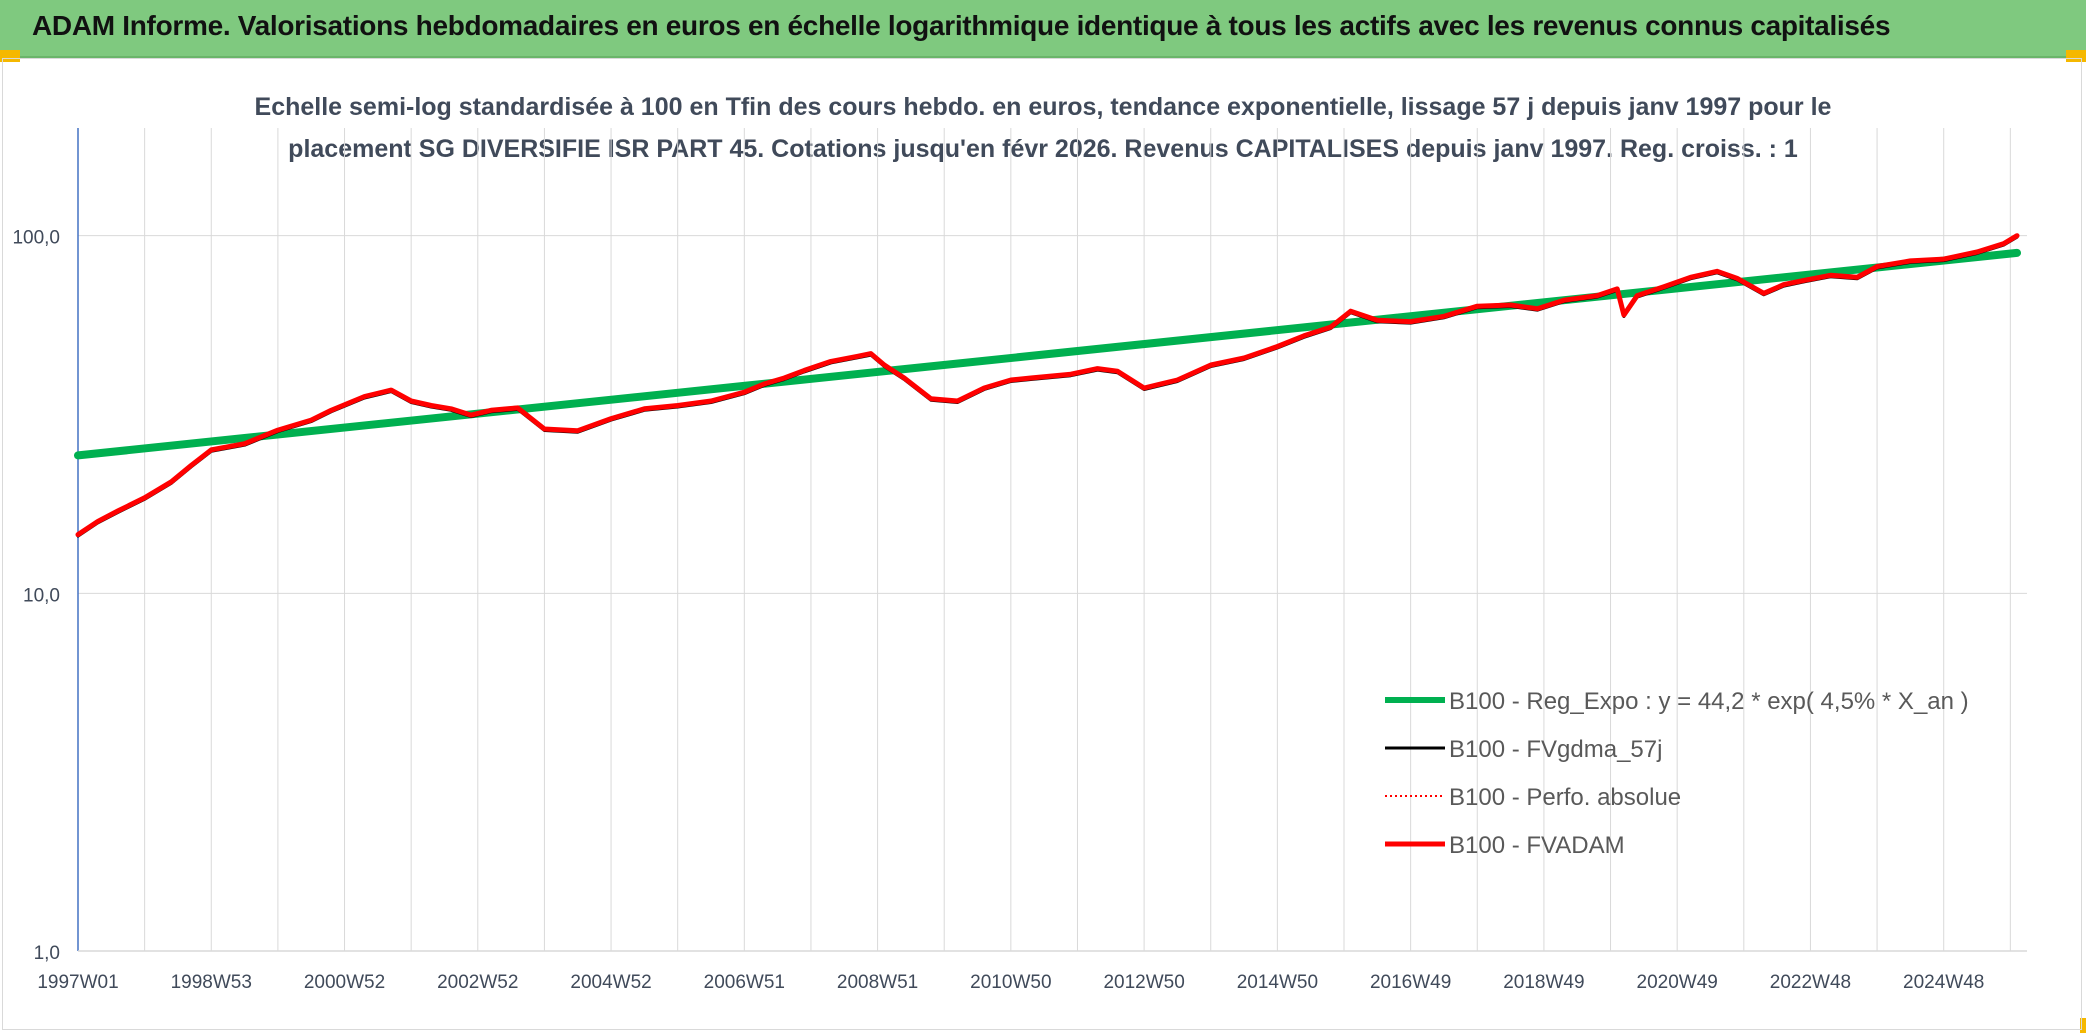 Image resolution: width=2086 pixels, height=1033 pixels. Describe the element at coordinates (1537, 845) in the screenshot. I see `legend-label-3: B100 - FVADAM` at that location.